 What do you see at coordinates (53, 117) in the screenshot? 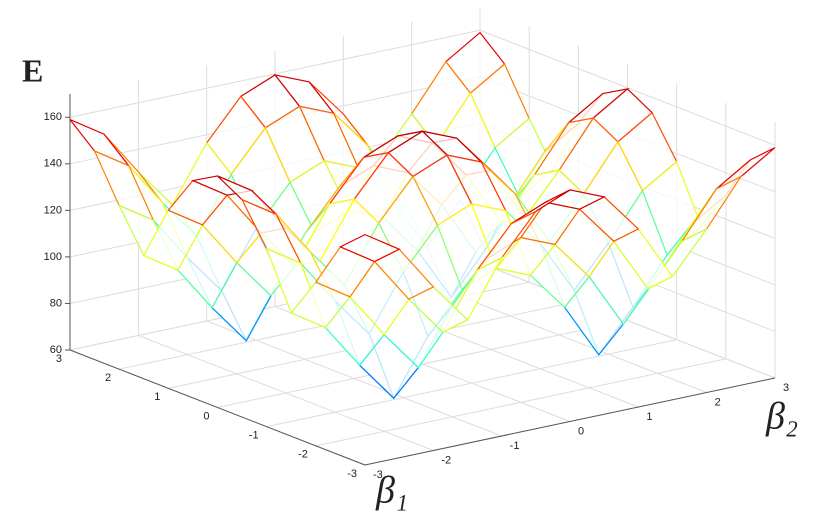
I see `z-tick-label: 160` at bounding box center [53, 117].